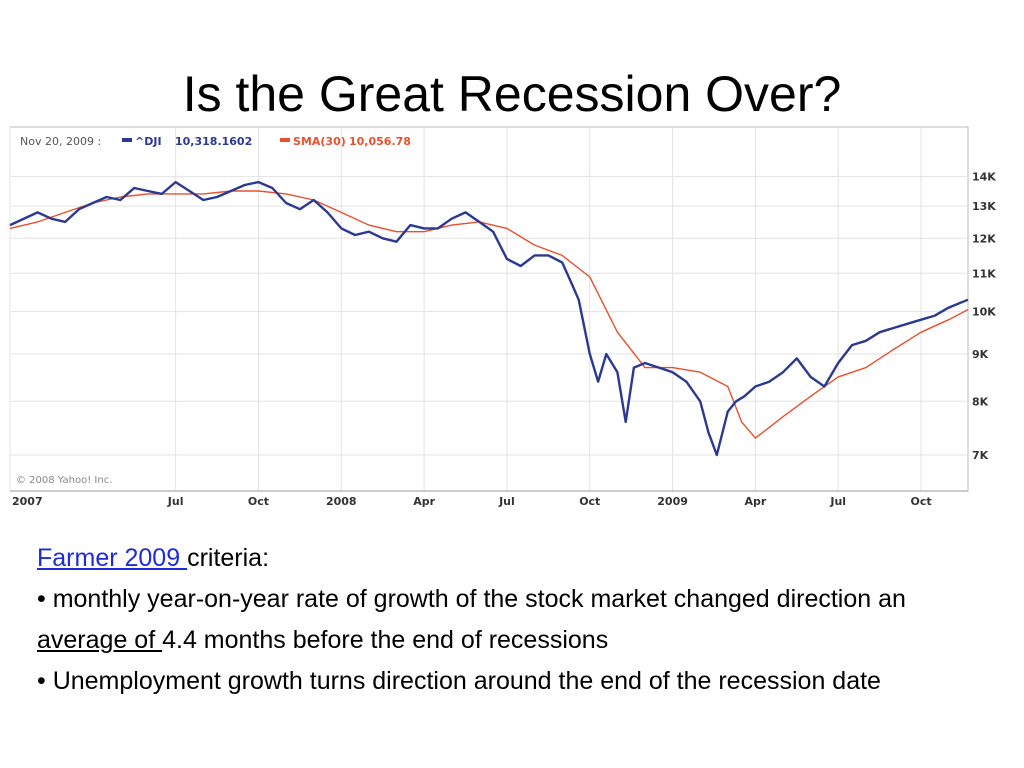  What do you see at coordinates (319, 141) in the screenshot?
I see `sma-legend-label: SMA(30)` at bounding box center [319, 141].